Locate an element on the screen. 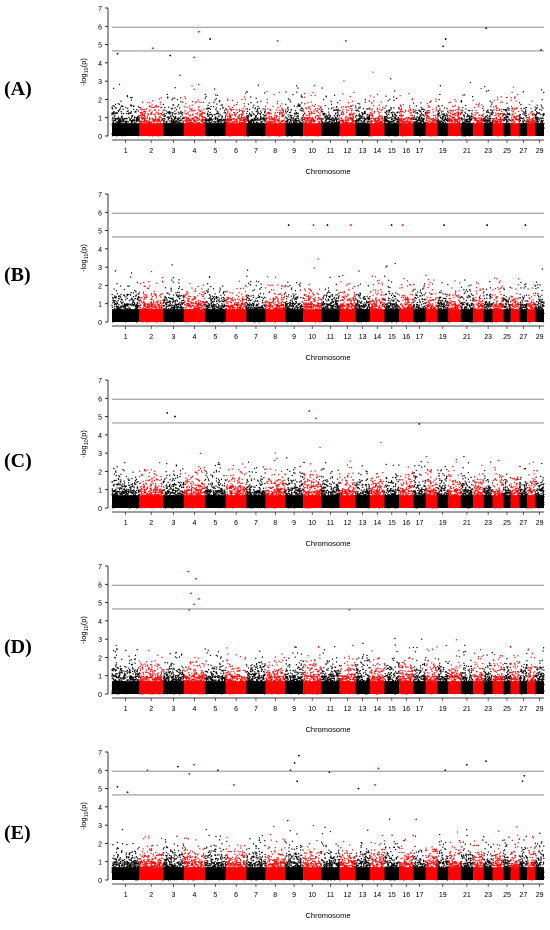  y-axis-label: -log10(p) is located at coordinates (84, 72).